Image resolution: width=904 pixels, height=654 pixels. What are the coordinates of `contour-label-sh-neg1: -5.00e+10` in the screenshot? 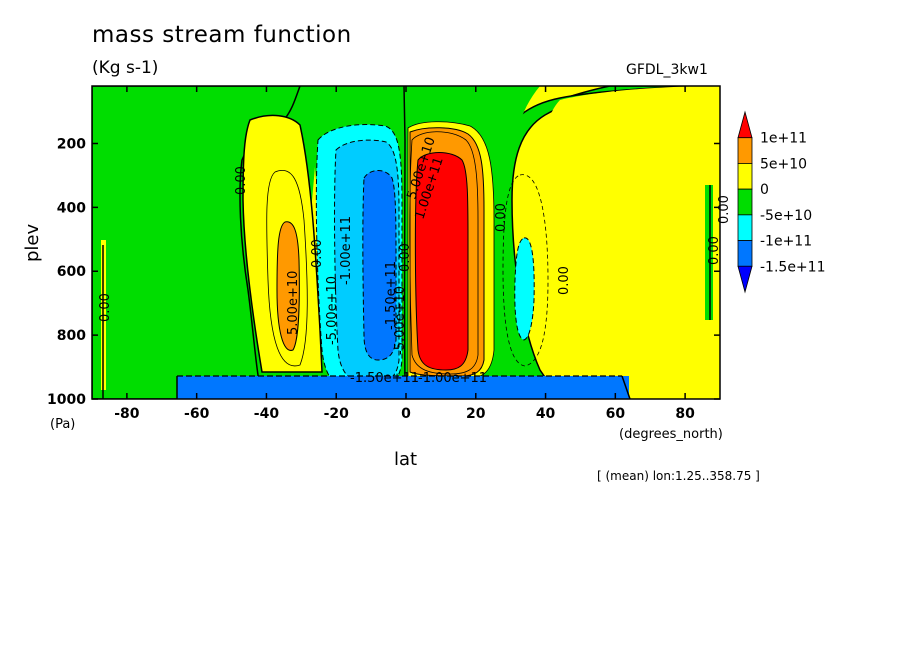 It's located at (332, 310).